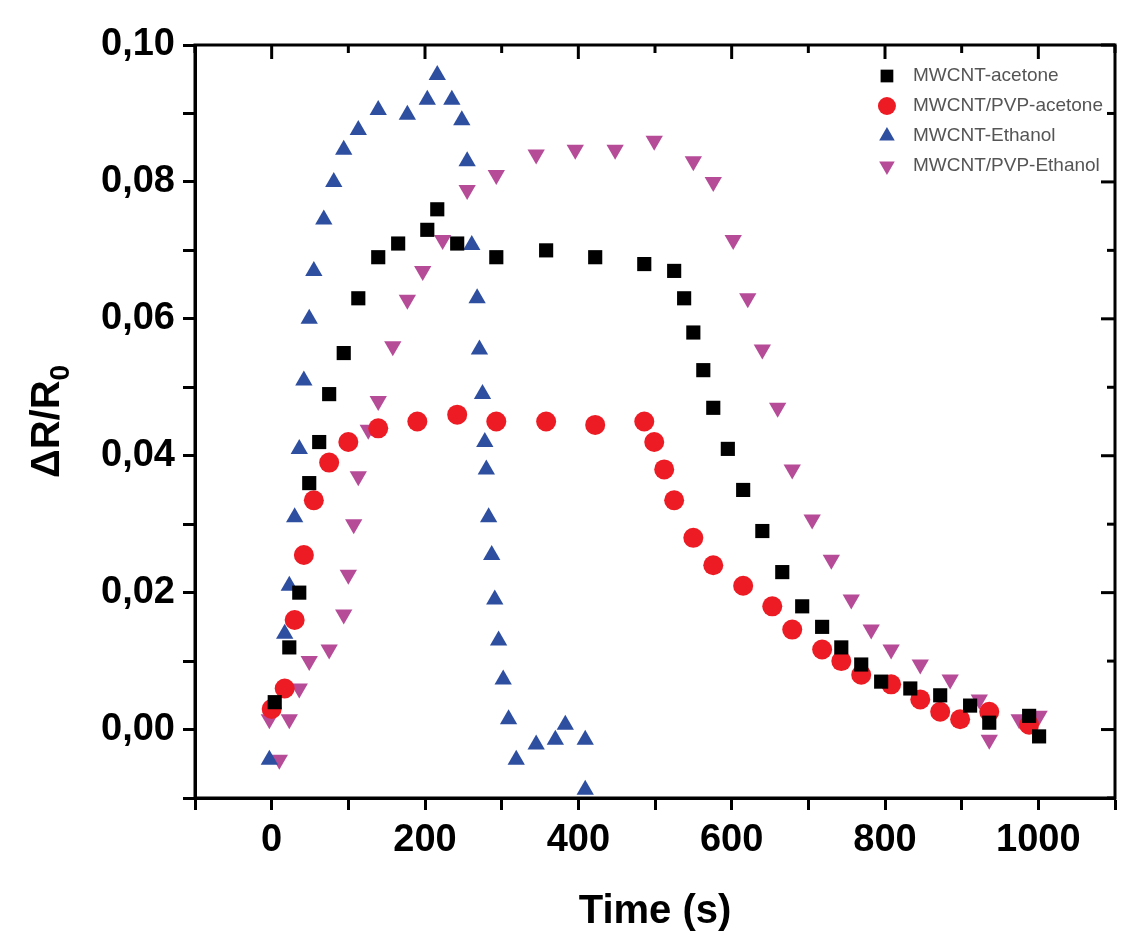 Image resolution: width=1125 pixels, height=940 pixels. I want to click on y-tick-label: 0,10, so click(138, 42).